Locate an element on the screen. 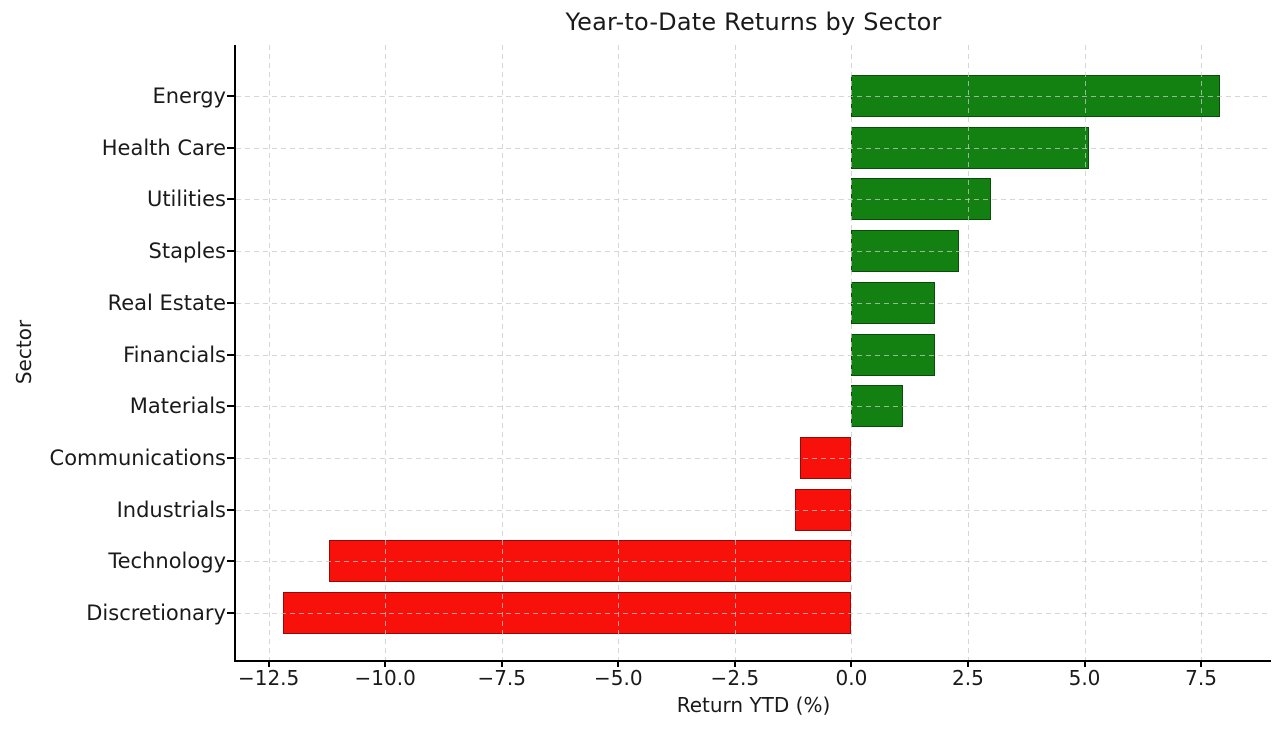  y-tick-label: Discretionary is located at coordinates (156, 613).